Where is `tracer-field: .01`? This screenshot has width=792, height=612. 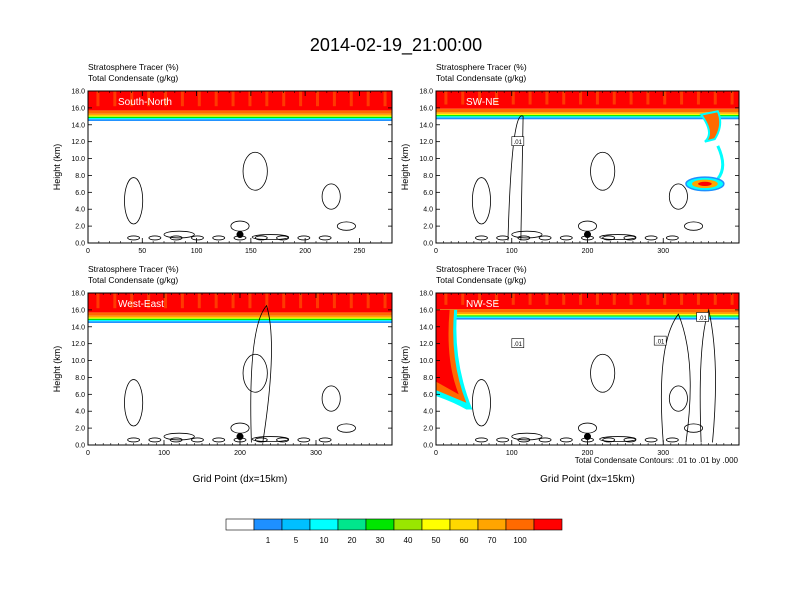
tracer-field: .01 is located at coordinates (587, 166).